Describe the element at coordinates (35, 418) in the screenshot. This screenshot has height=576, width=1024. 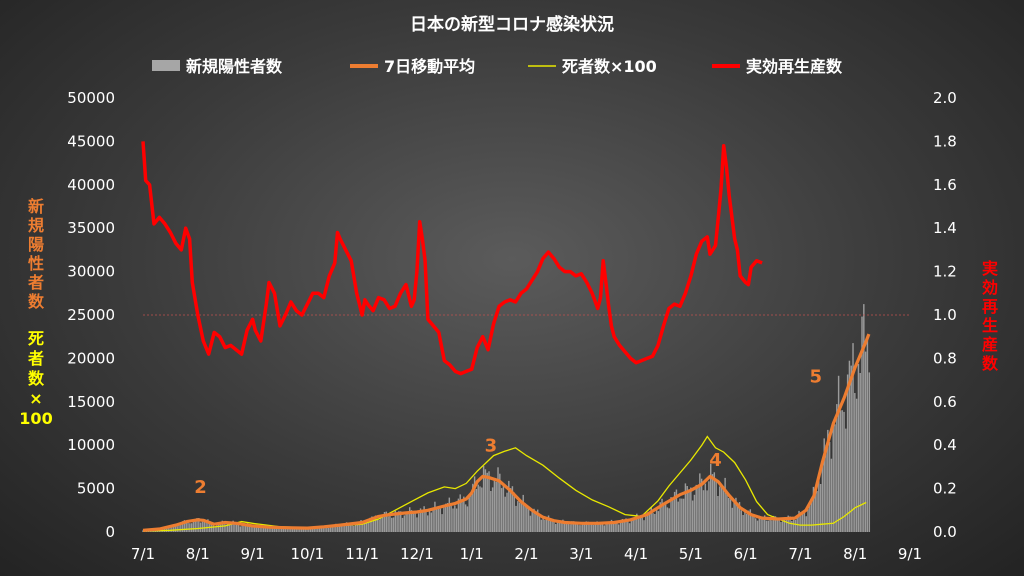
I see `deaths-axis-char: 100` at that location.